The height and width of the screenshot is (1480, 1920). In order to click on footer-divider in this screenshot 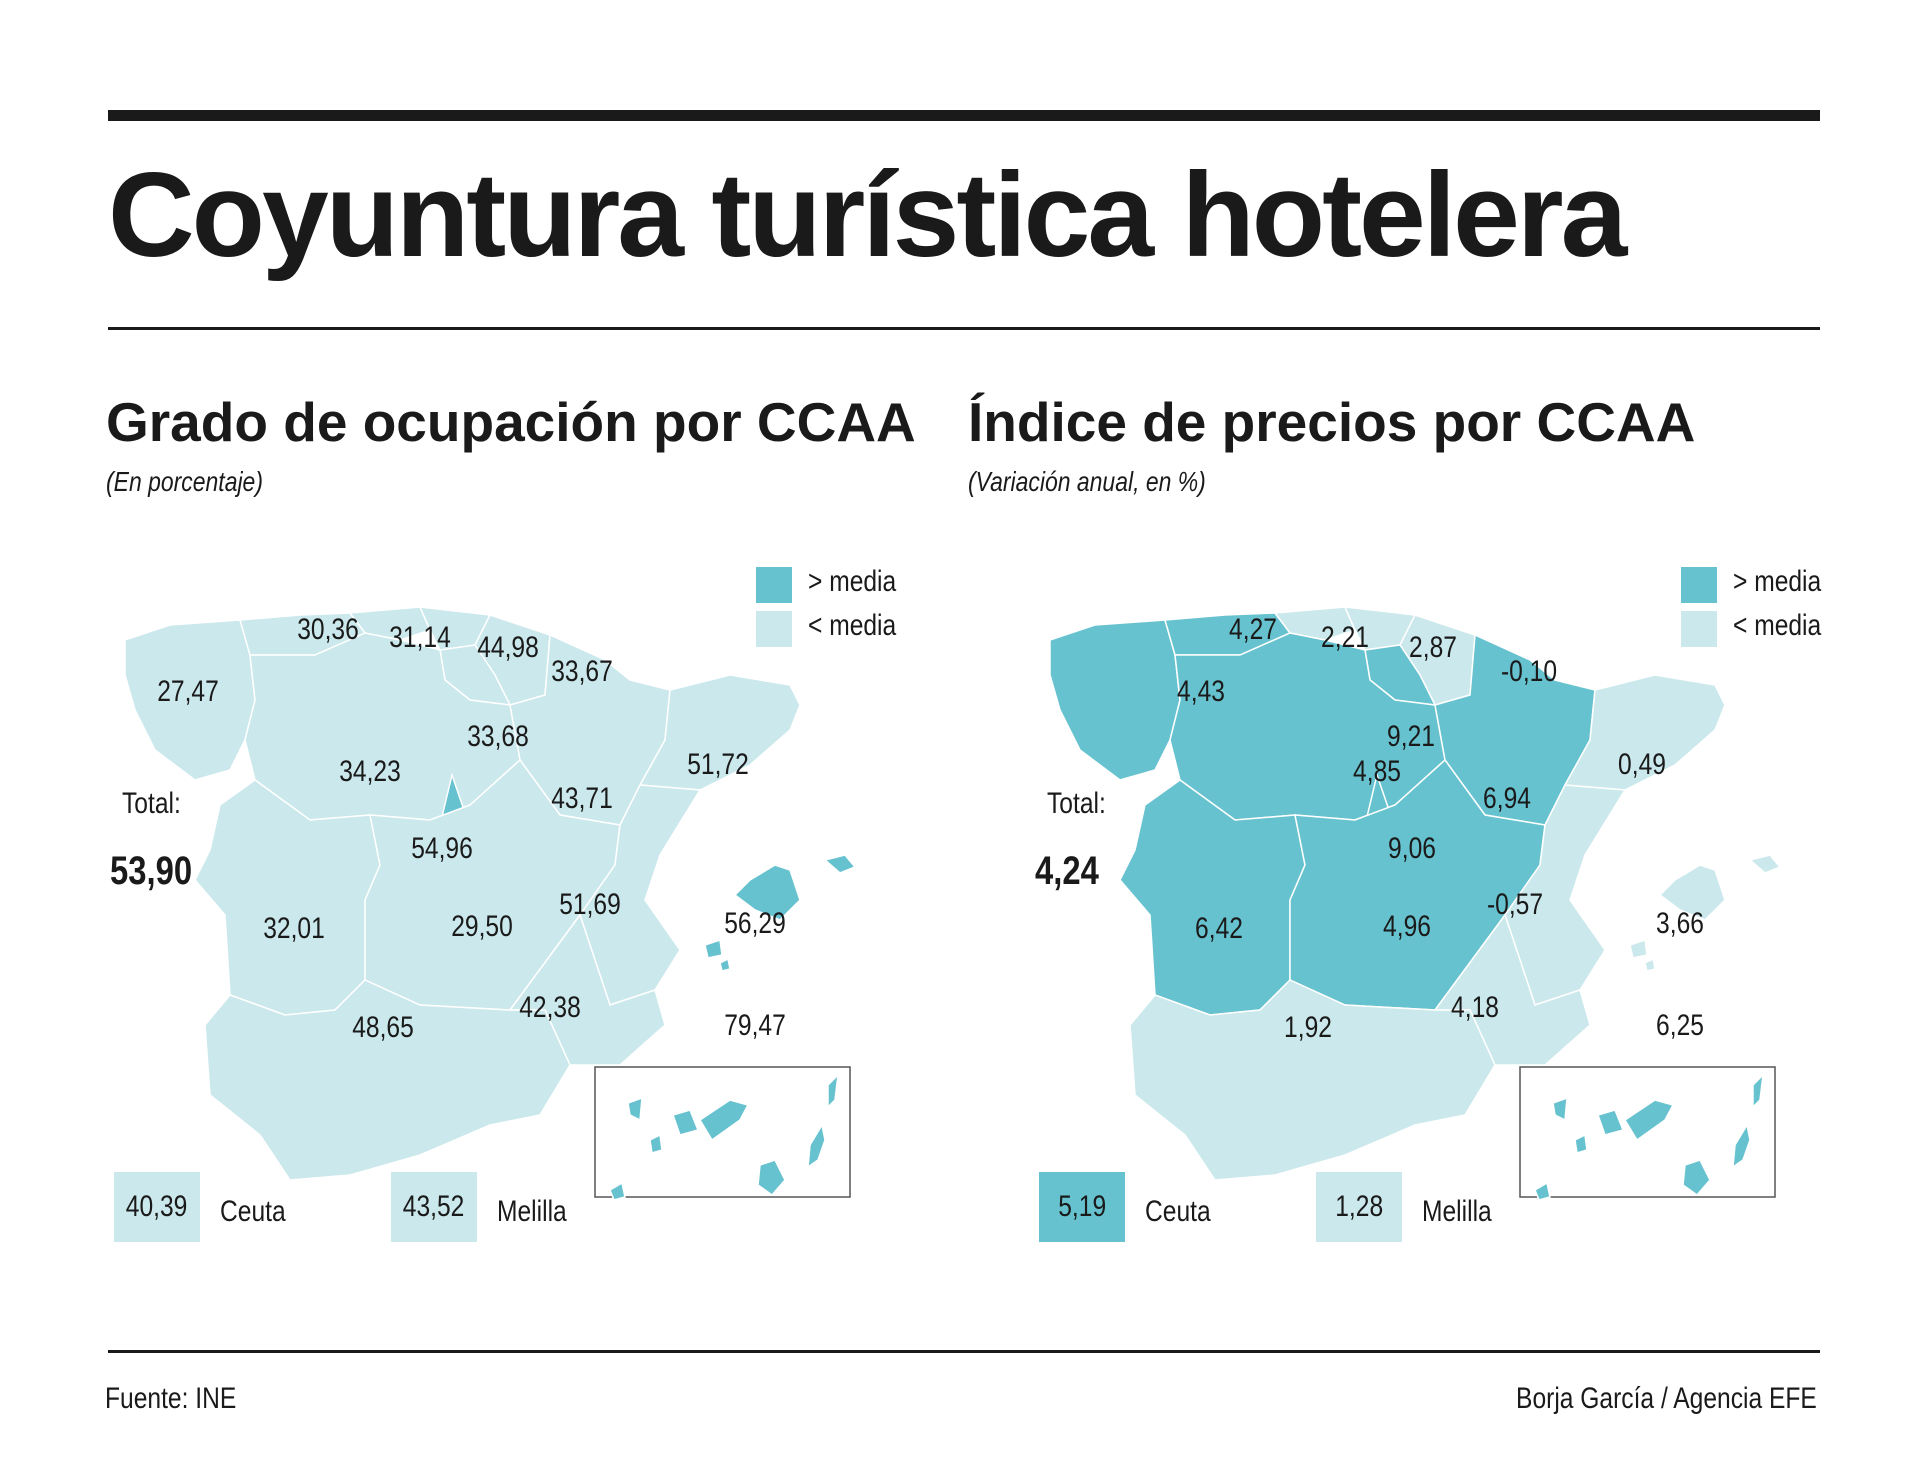, I will do `click(964, 1351)`.